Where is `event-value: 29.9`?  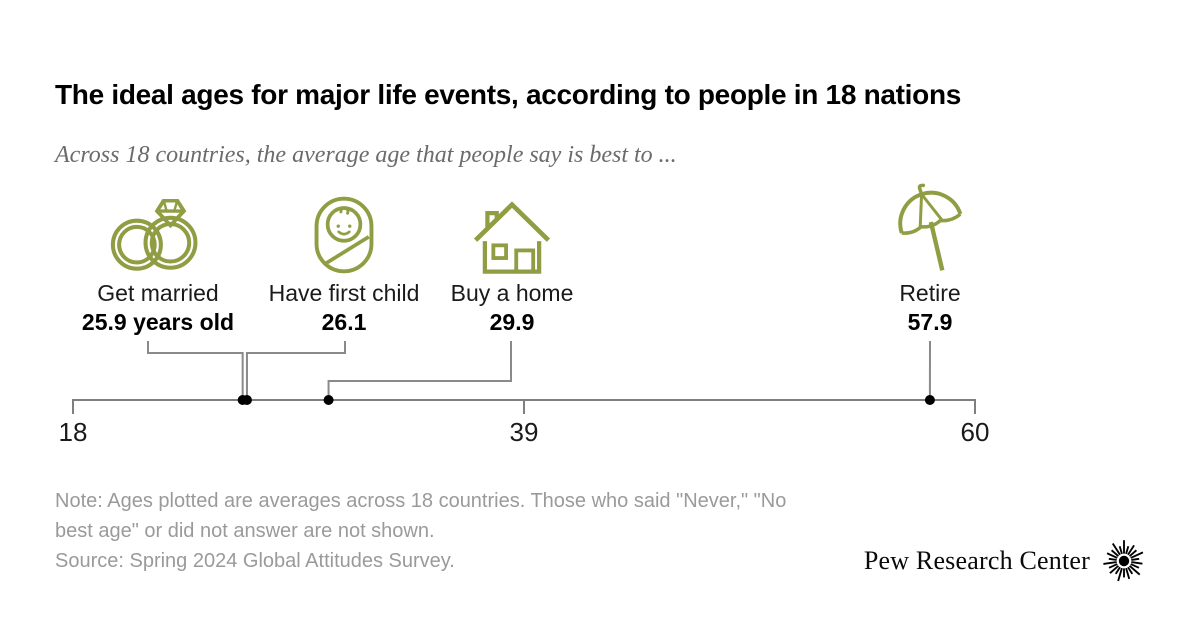
event-value: 29.9 is located at coordinates (512, 322).